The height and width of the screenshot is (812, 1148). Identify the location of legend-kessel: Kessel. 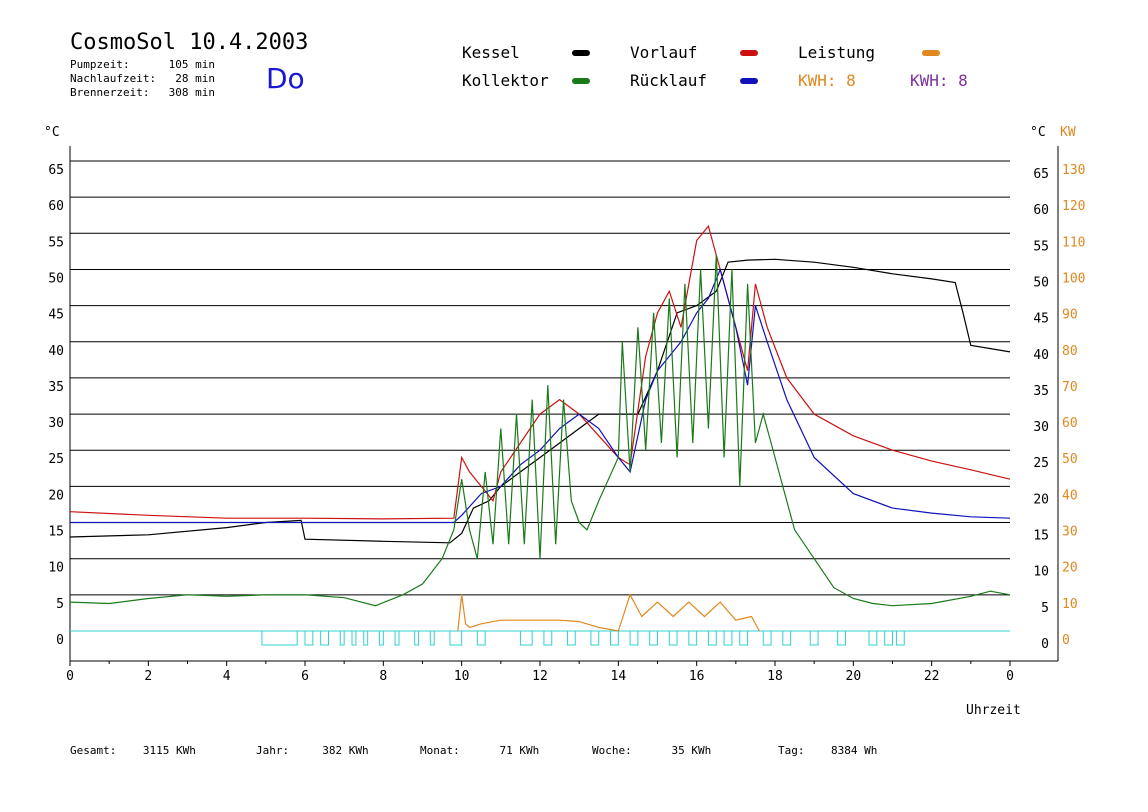
(491, 52).